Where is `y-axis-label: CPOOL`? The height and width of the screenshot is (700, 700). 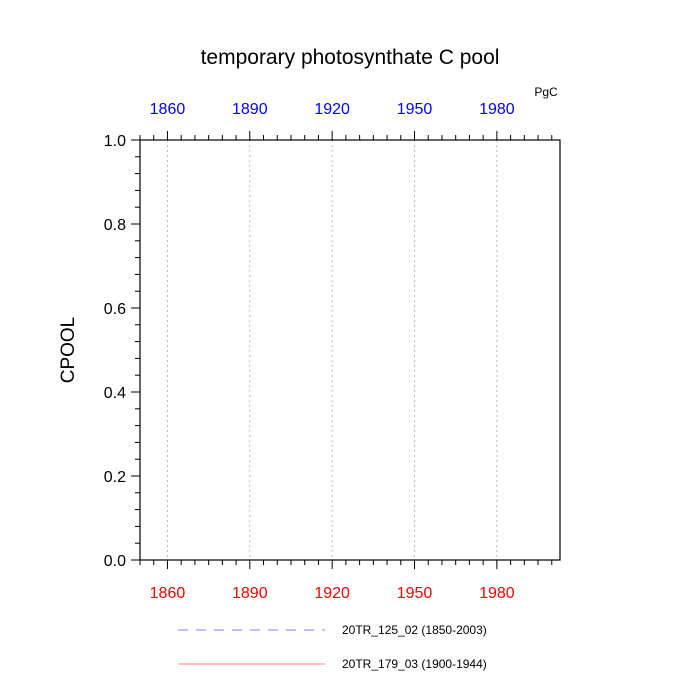 y-axis-label: CPOOL is located at coordinates (68, 350).